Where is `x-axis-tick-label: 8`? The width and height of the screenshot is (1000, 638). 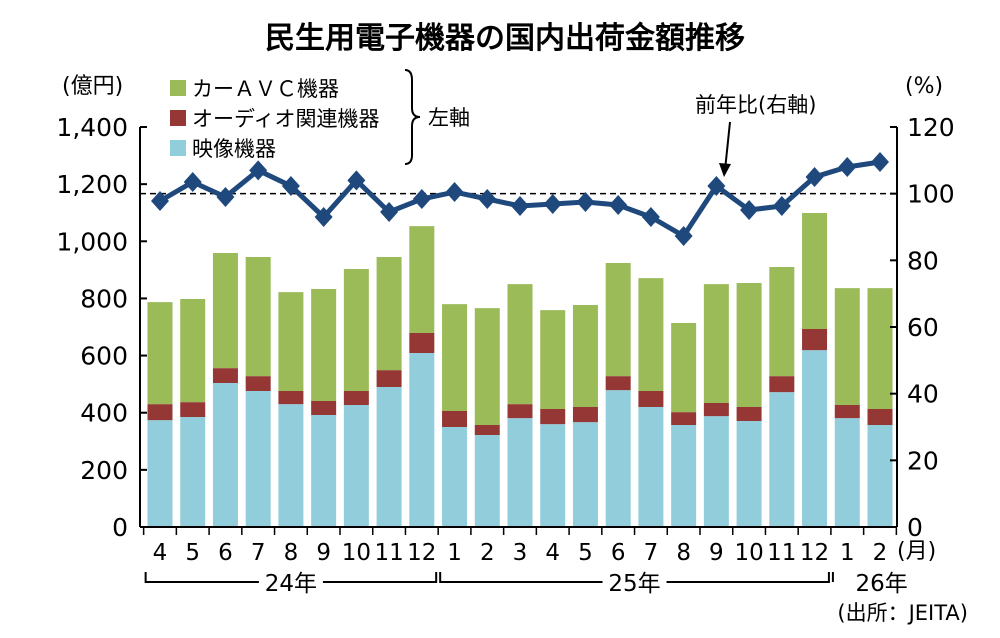
x-axis-tick-label: 8 is located at coordinates (683, 553).